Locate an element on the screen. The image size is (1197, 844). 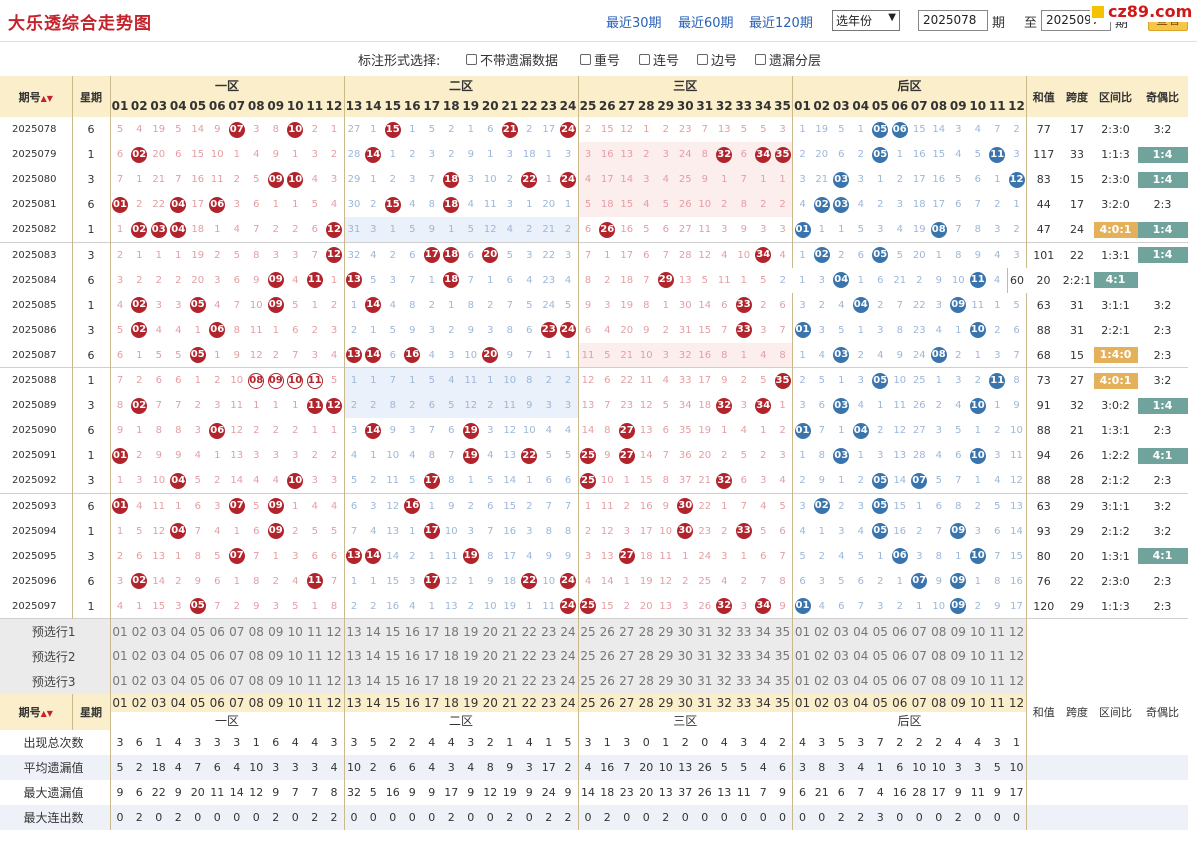
recent-120-link: 最近120期 is located at coordinates (781, 23).